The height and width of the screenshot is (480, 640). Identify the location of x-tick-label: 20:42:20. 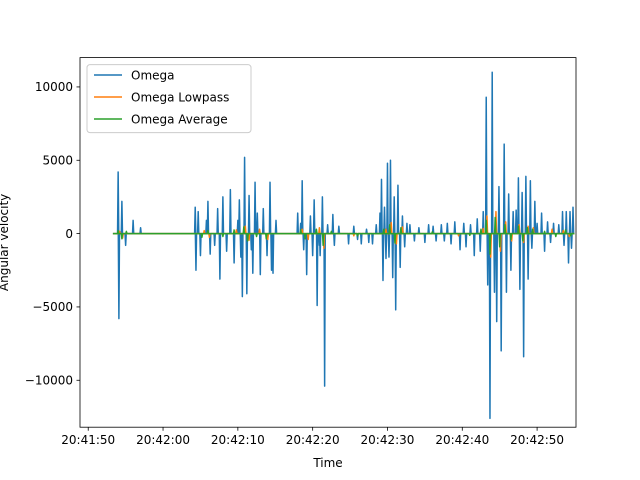
(313, 440).